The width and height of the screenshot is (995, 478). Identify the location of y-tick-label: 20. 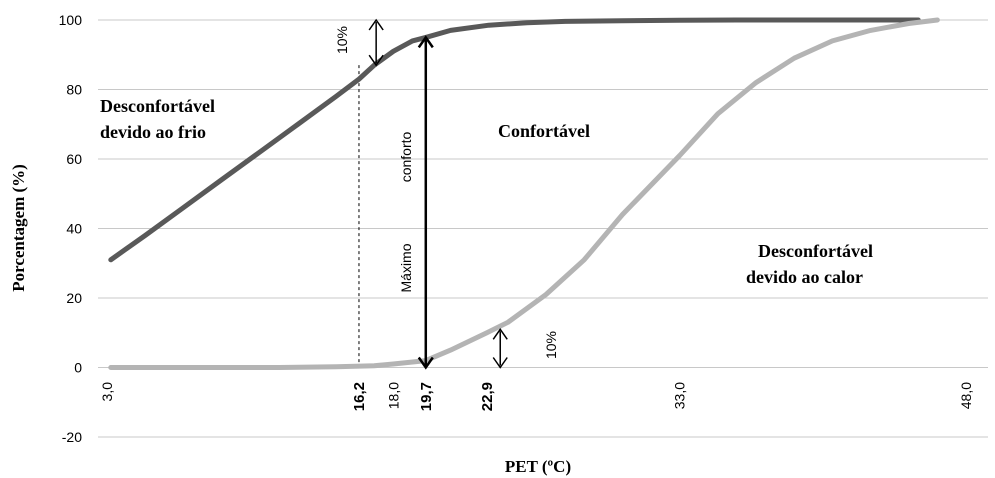
(74, 298).